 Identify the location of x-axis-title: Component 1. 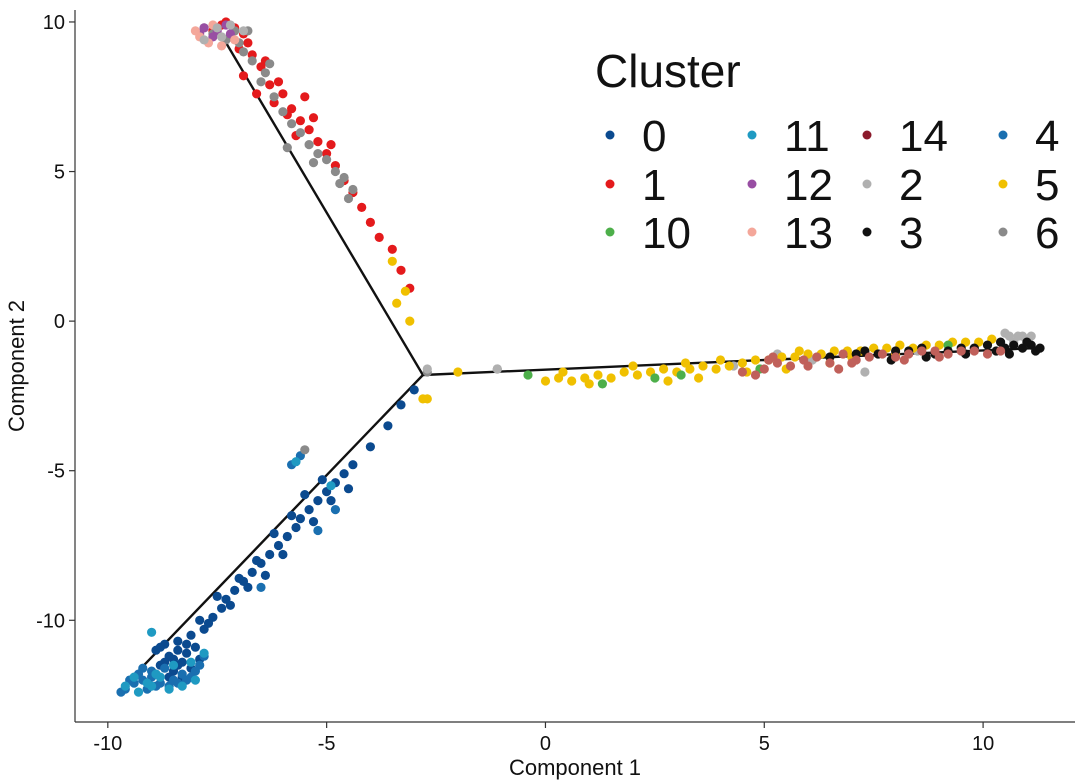
(575, 767).